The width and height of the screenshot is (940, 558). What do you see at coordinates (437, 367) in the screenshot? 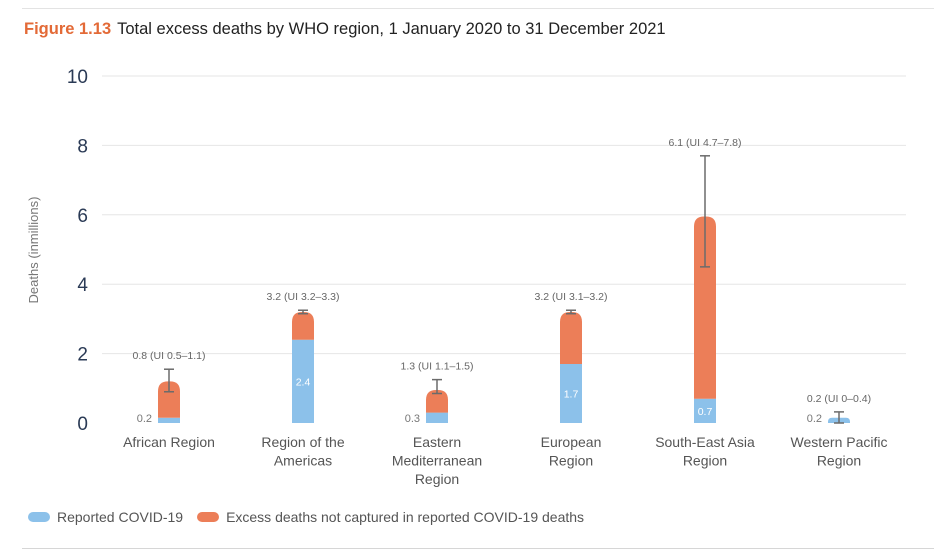
I see `total-value-label: 1.3 (UI 1.1–1.5)` at bounding box center [437, 367].